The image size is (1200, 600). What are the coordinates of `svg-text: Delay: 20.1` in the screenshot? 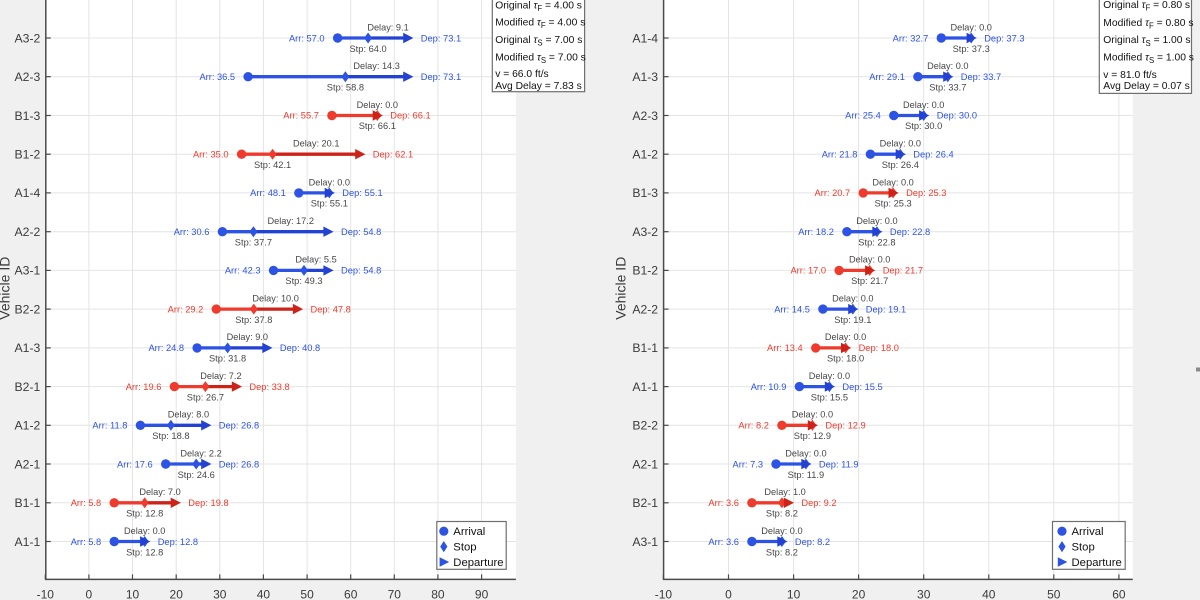 It's located at (316, 144).